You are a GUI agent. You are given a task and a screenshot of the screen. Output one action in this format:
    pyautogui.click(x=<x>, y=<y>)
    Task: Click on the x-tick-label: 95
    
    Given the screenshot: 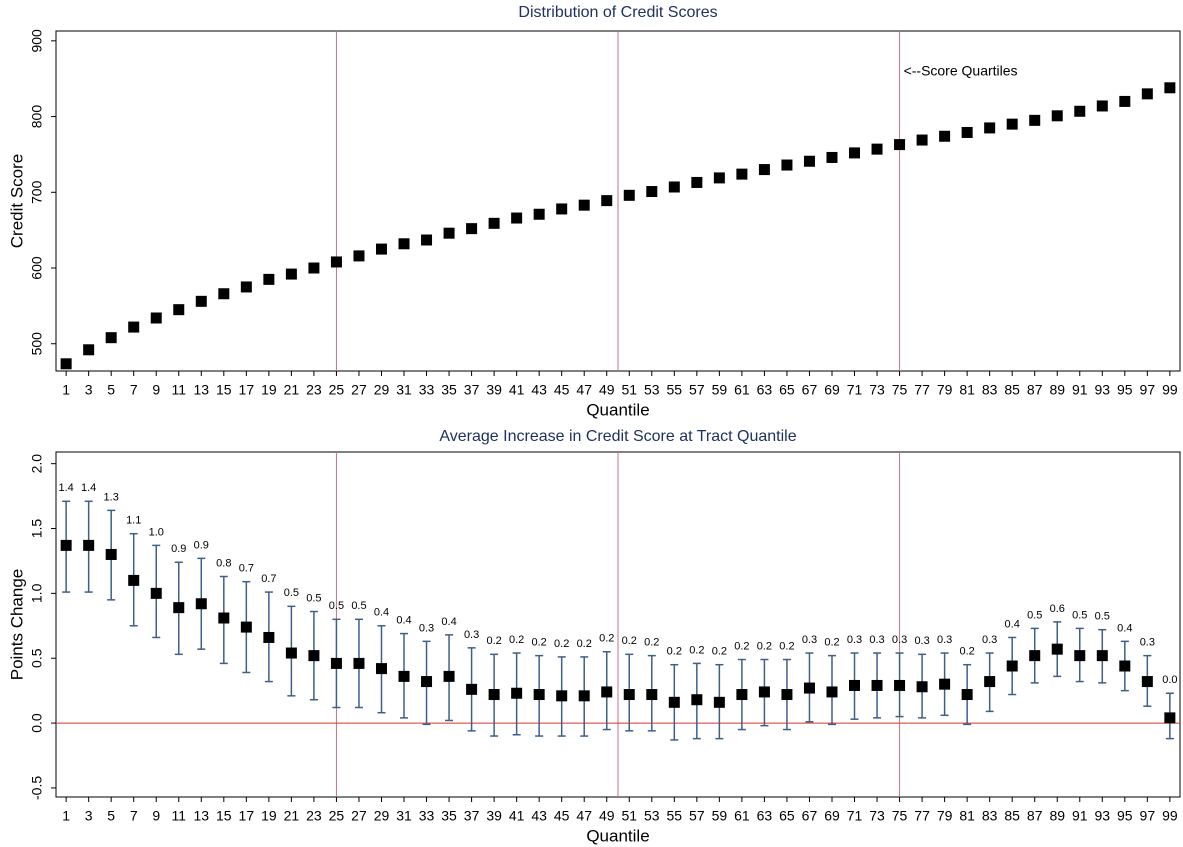 What is the action you would take?
    pyautogui.click(x=1125, y=390)
    